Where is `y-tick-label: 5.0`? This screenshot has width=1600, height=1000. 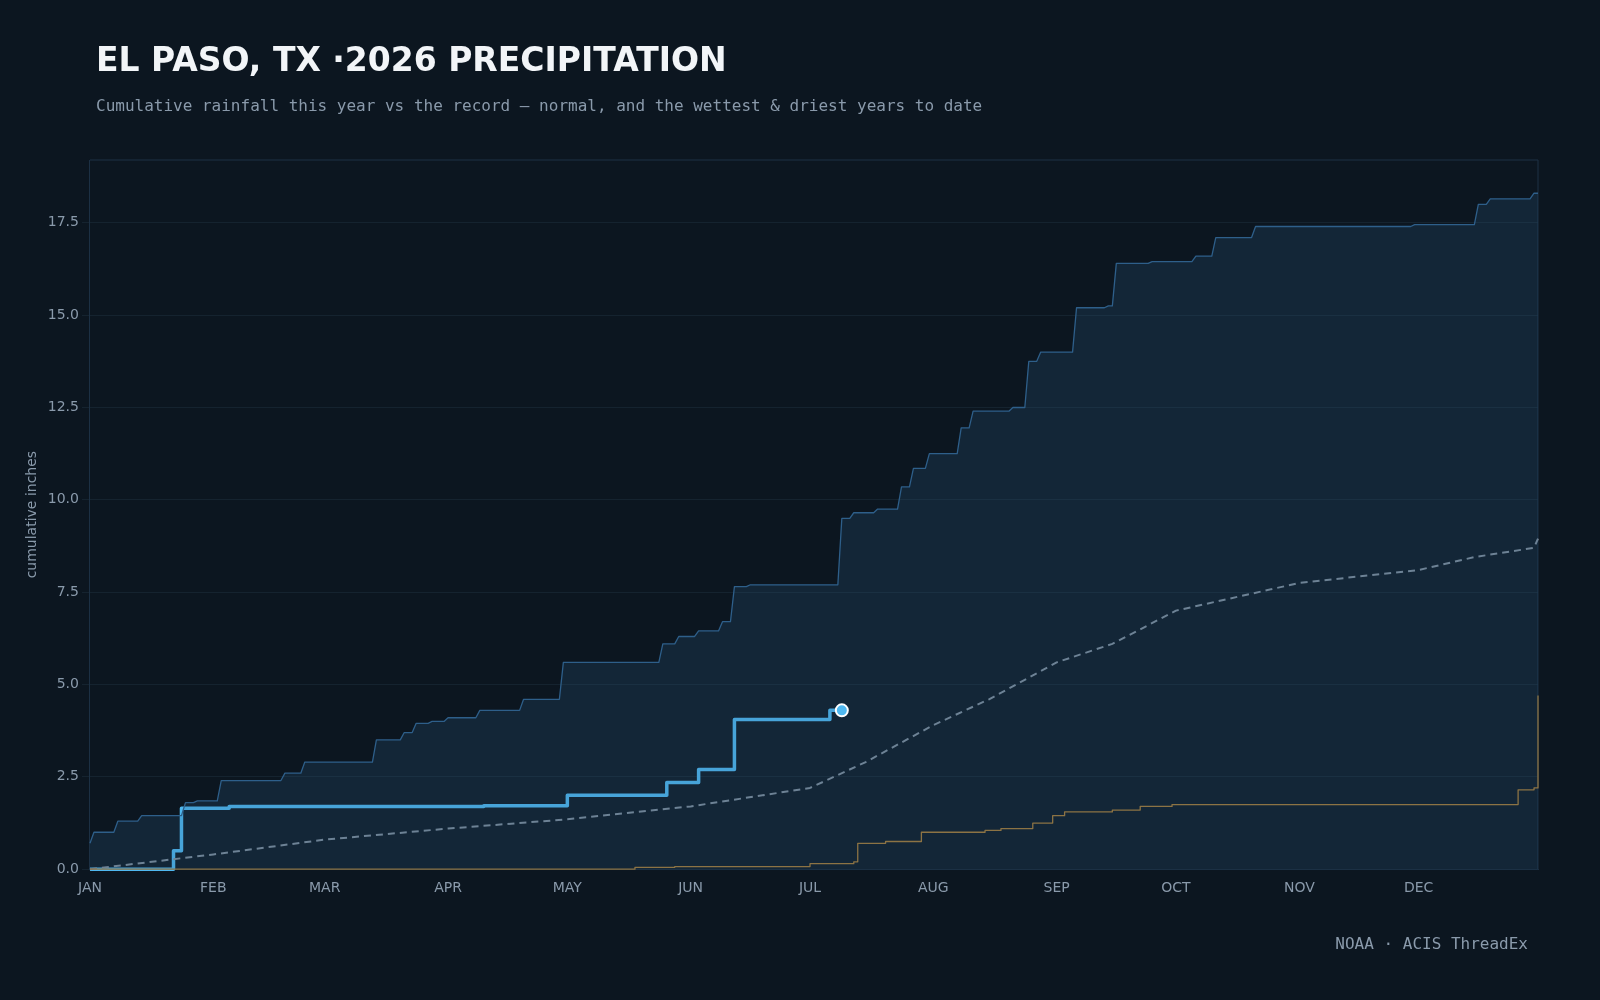 y-tick-label: 5.0 is located at coordinates (67, 683).